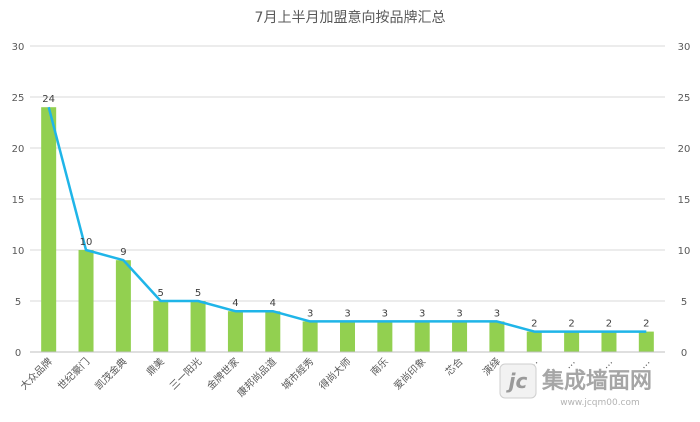 The width and height of the screenshot is (700, 422). I want to click on y-tick-label: 0, so click(18, 353).